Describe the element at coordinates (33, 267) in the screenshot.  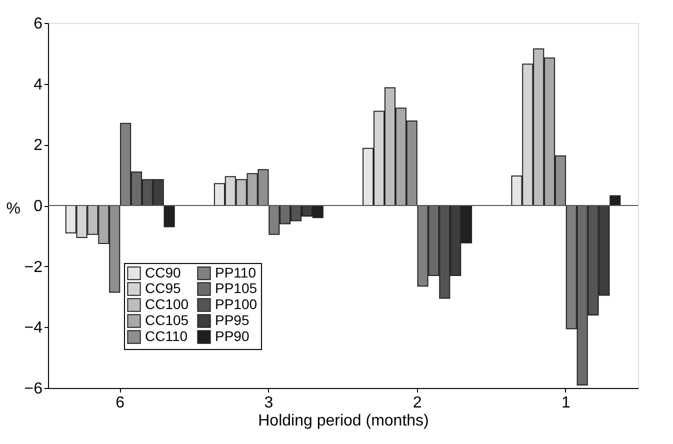
I see `y-tick-label: −2` at that location.